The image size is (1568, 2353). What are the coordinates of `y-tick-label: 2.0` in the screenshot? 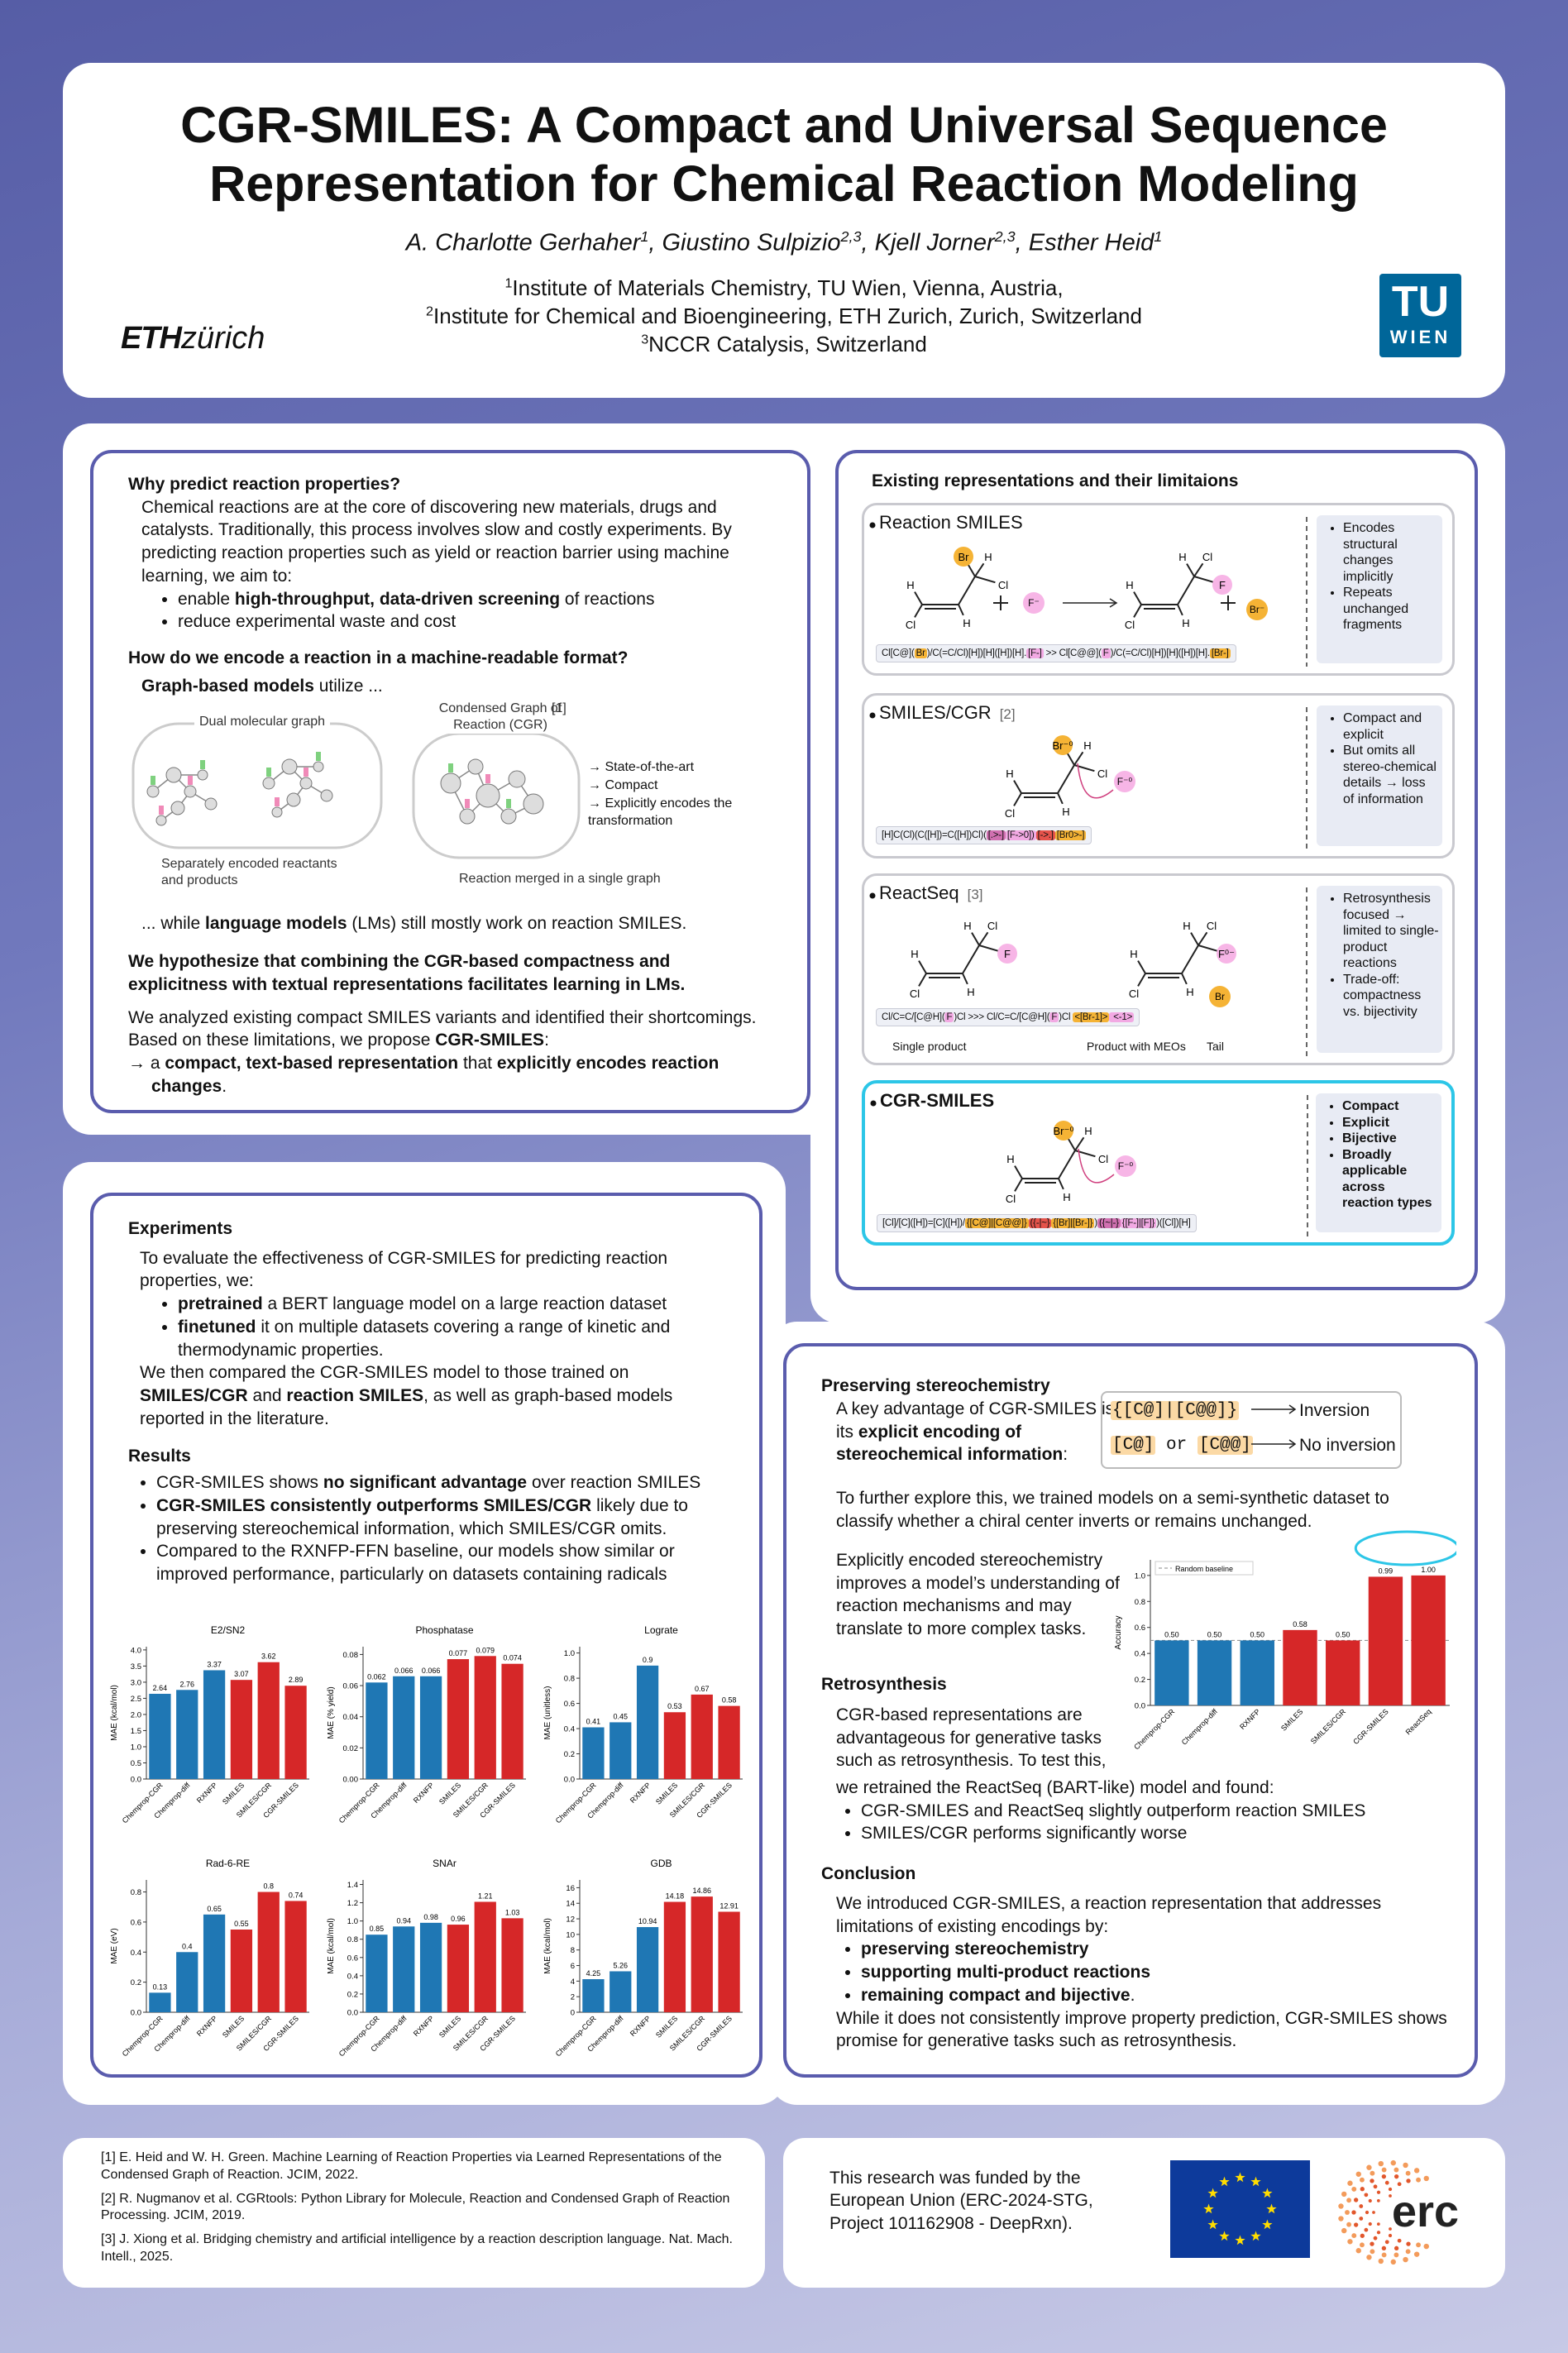 It's located at (136, 1714).